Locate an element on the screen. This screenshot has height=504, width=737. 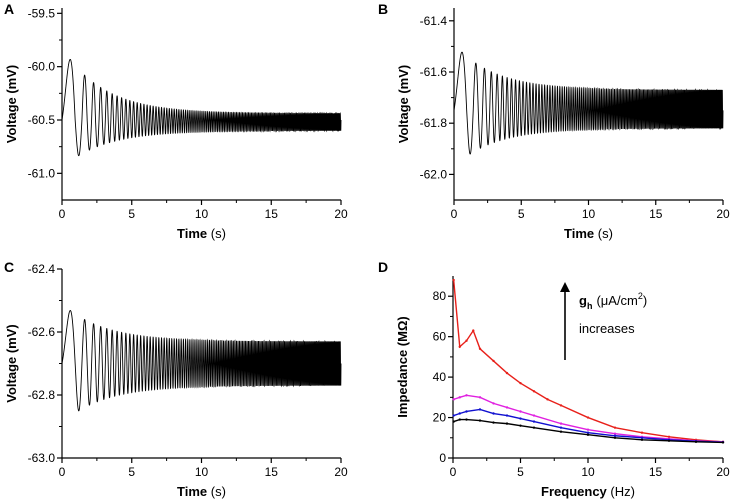
y-tick-label: -62.8 is located at coordinates (42, 395).